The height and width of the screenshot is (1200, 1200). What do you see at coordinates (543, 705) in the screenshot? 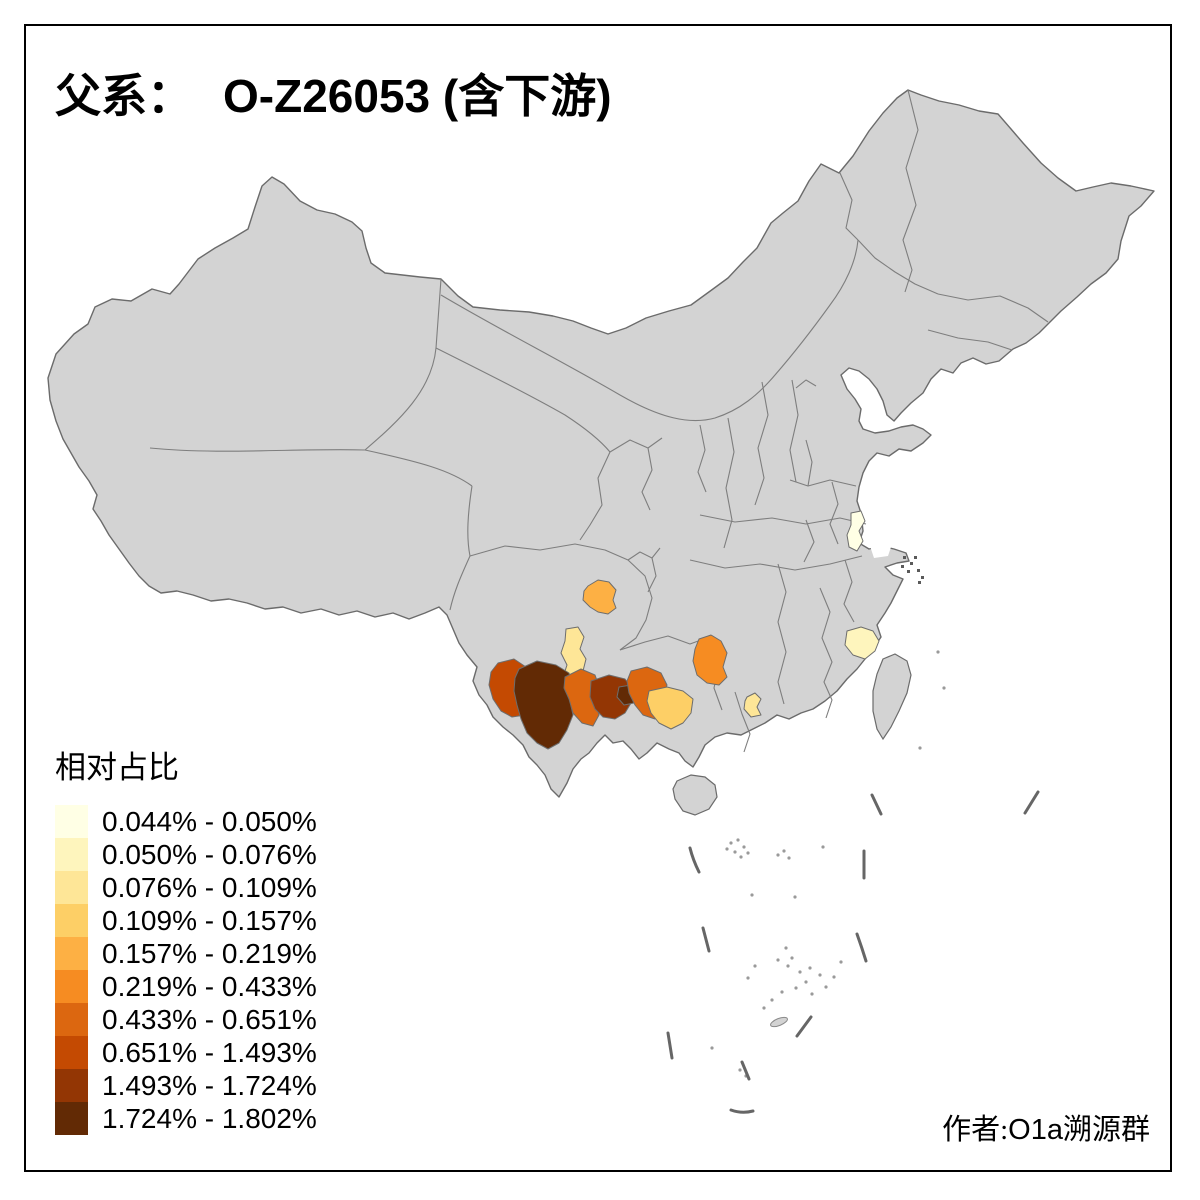
I see `region-yunnan-southwest-dark` at bounding box center [543, 705].